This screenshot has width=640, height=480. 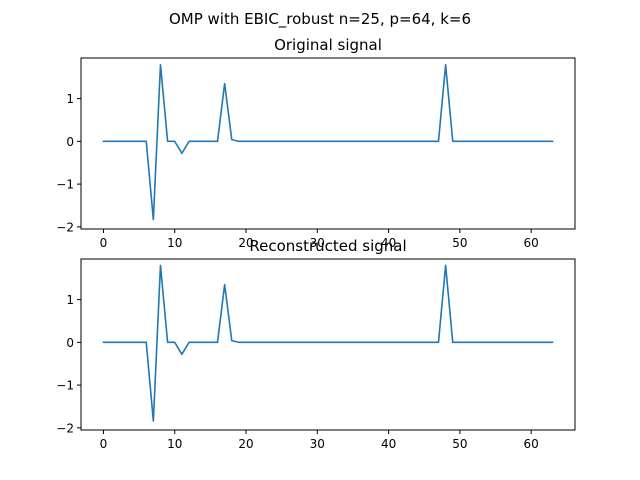 What do you see at coordinates (174, 444) in the screenshot?
I see `reconstructed-xtick-label: 10` at bounding box center [174, 444].